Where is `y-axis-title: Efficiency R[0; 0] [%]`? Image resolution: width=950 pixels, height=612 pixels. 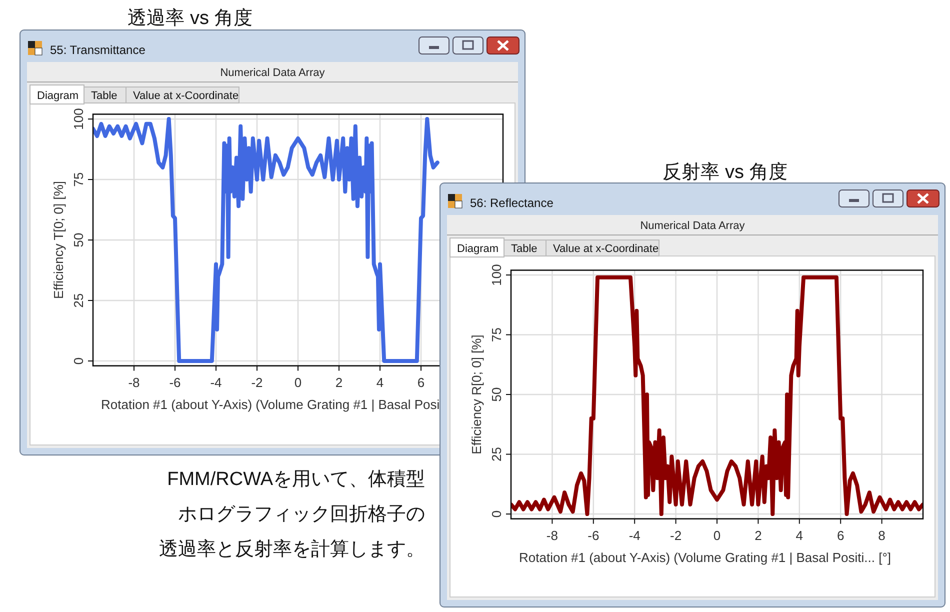 y-axis-title: Efficiency R[0; 0] [%] is located at coordinates (476, 394).